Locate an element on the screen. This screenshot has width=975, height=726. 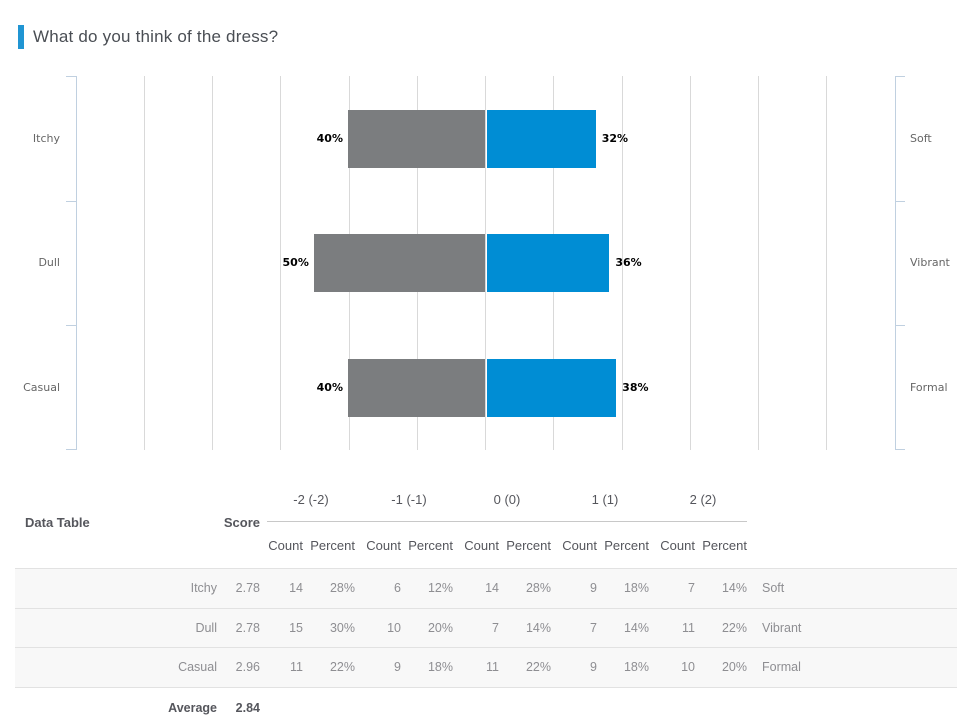
count-cell: 6 is located at coordinates (397, 588).